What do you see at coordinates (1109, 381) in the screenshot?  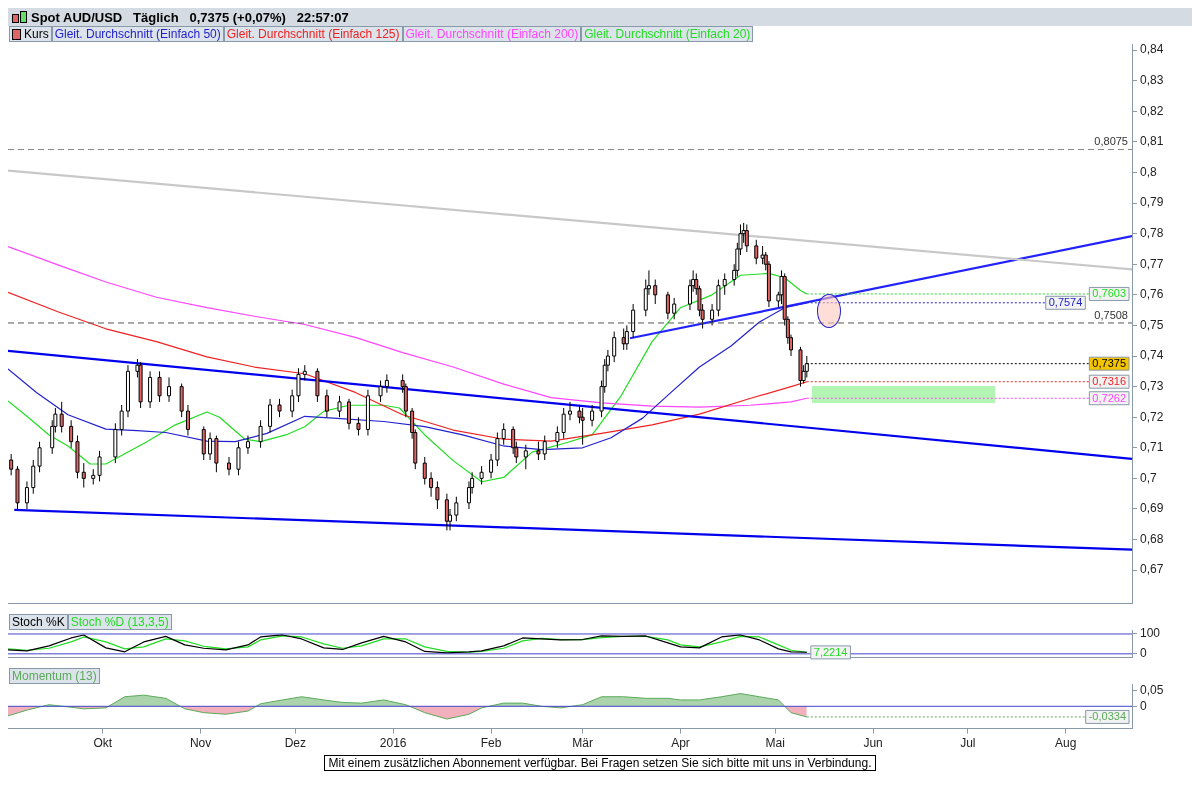 I see `annotation: 0,7316` at bounding box center [1109, 381].